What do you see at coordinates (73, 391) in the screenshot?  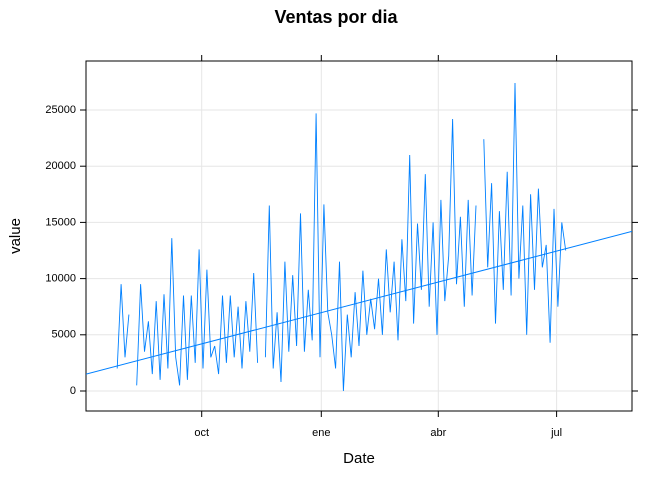 I see `y-tick-label: 0` at bounding box center [73, 391].